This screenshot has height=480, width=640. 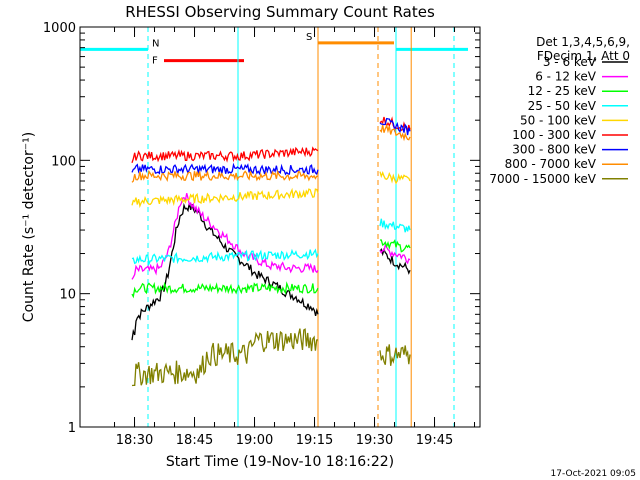 I want to click on state-bars: NF S, so click(x=274, y=49).